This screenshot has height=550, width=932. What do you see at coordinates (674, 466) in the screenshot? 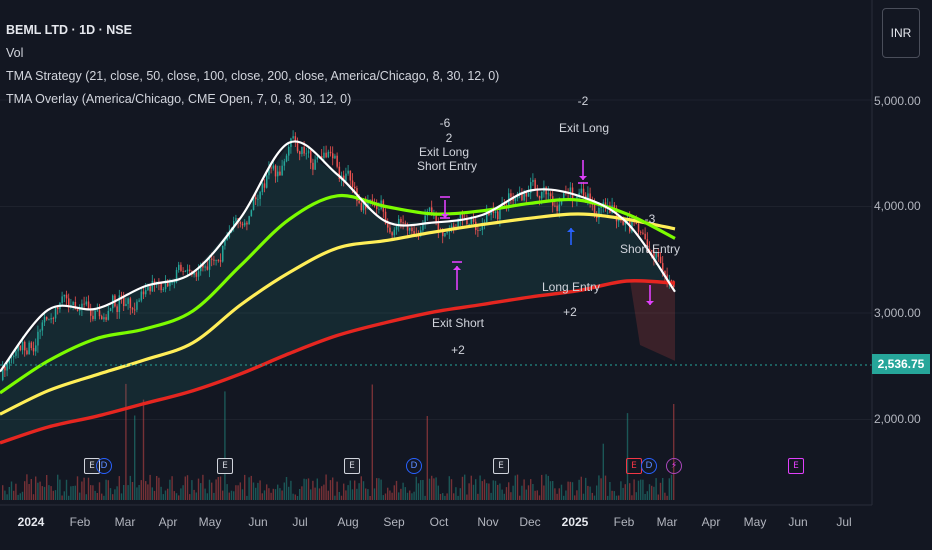
I see `split-lightning-icon: ⚡` at bounding box center [674, 466].